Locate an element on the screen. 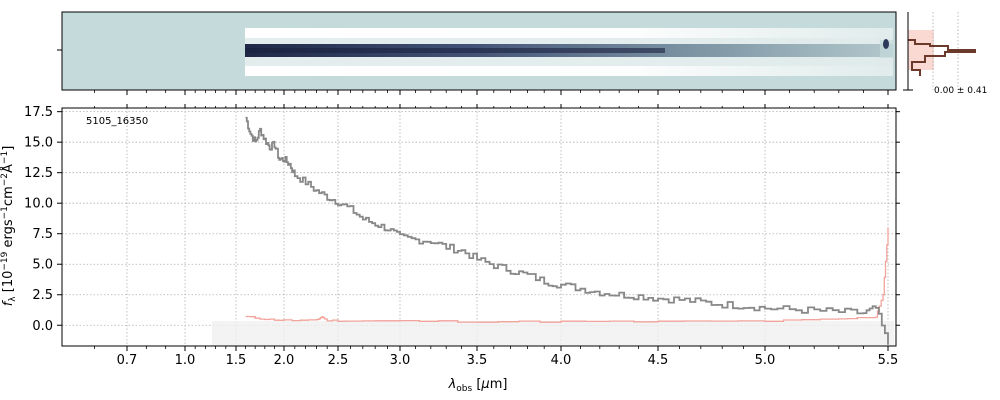 The height and width of the screenshot is (400, 1000). x-tick-label: 4.5 is located at coordinates (658, 360).